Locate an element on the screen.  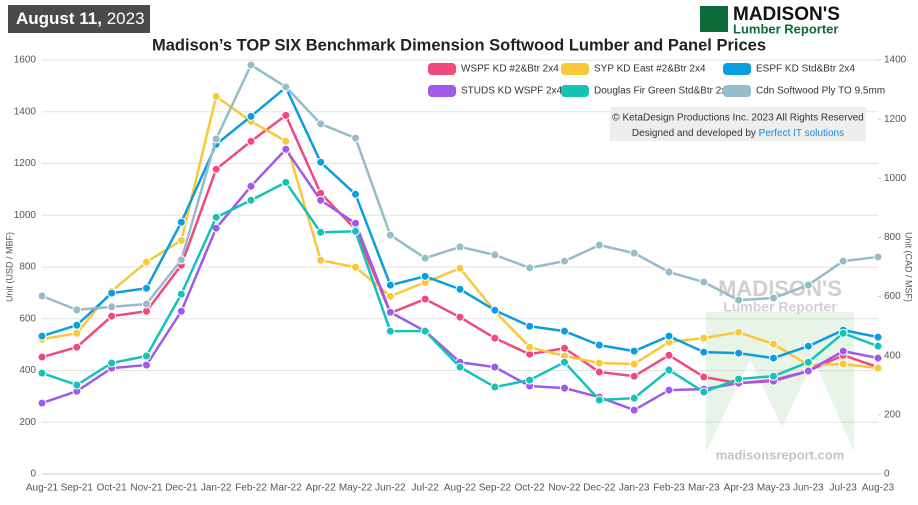
y-tick-label: 1600 is located at coordinates (25, 60).